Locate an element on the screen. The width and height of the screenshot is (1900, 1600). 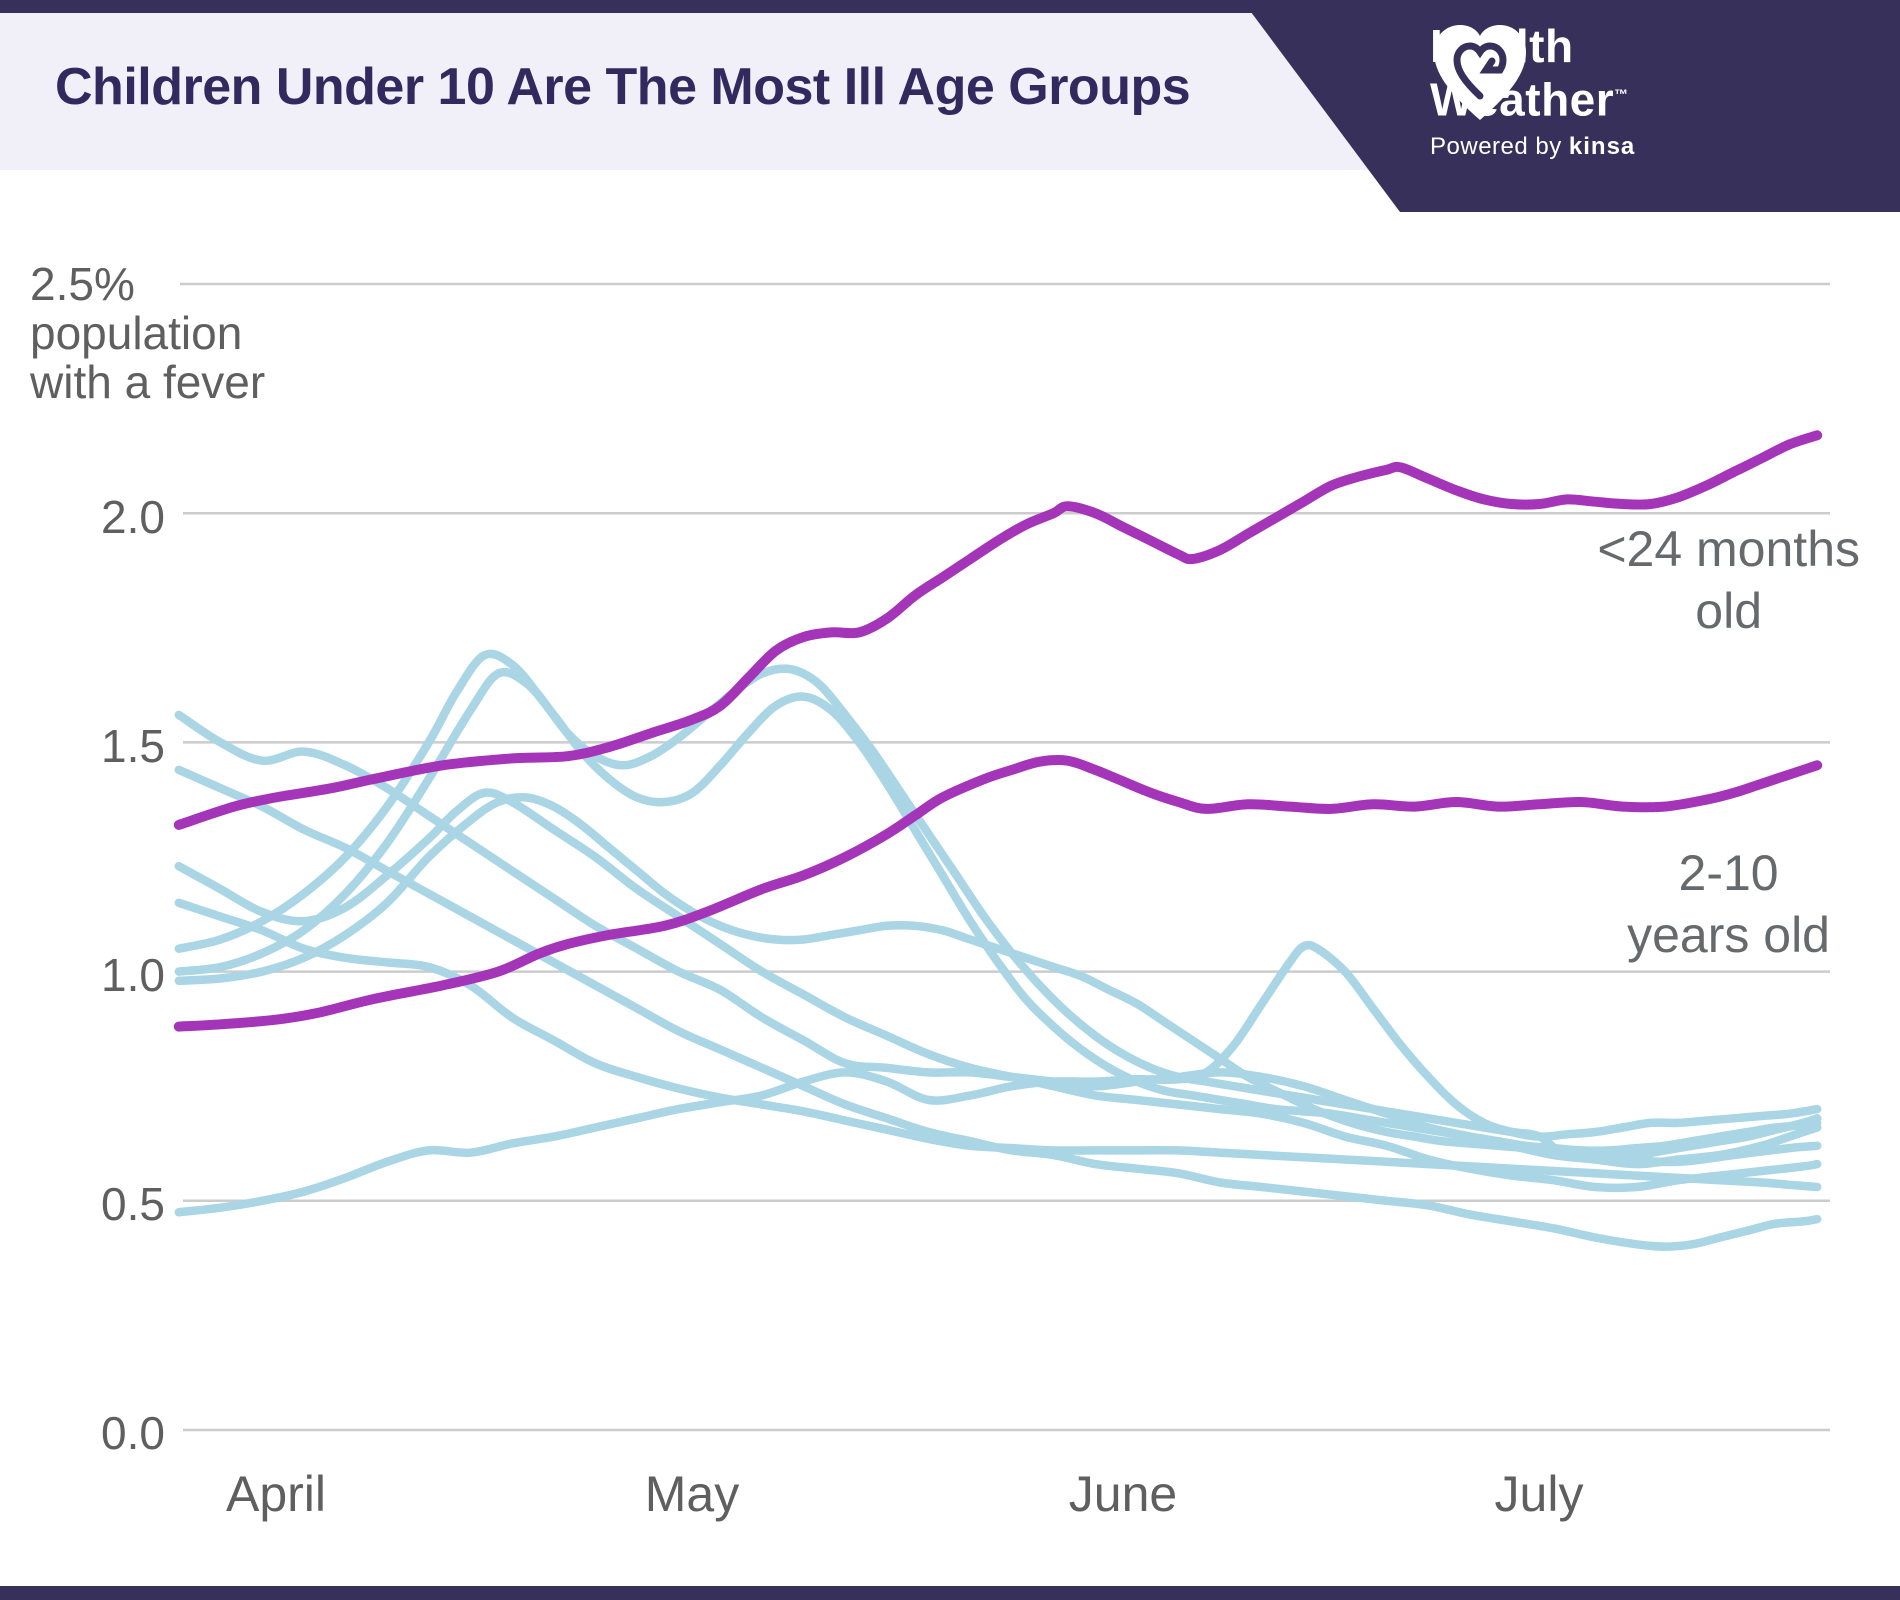
y-tick-0_5: 0.5 is located at coordinates (133, 1204).